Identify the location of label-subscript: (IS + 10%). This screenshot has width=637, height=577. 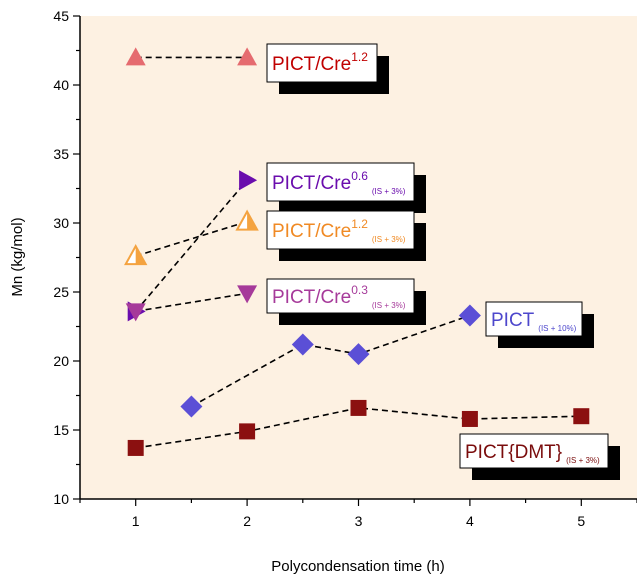
(557, 328).